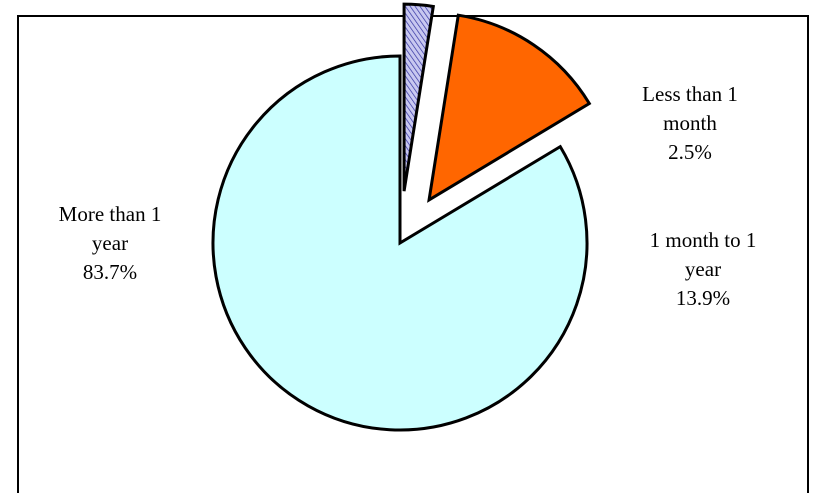  I want to click on slice-label-2: More than 1 year 83.7%, so click(110, 243).